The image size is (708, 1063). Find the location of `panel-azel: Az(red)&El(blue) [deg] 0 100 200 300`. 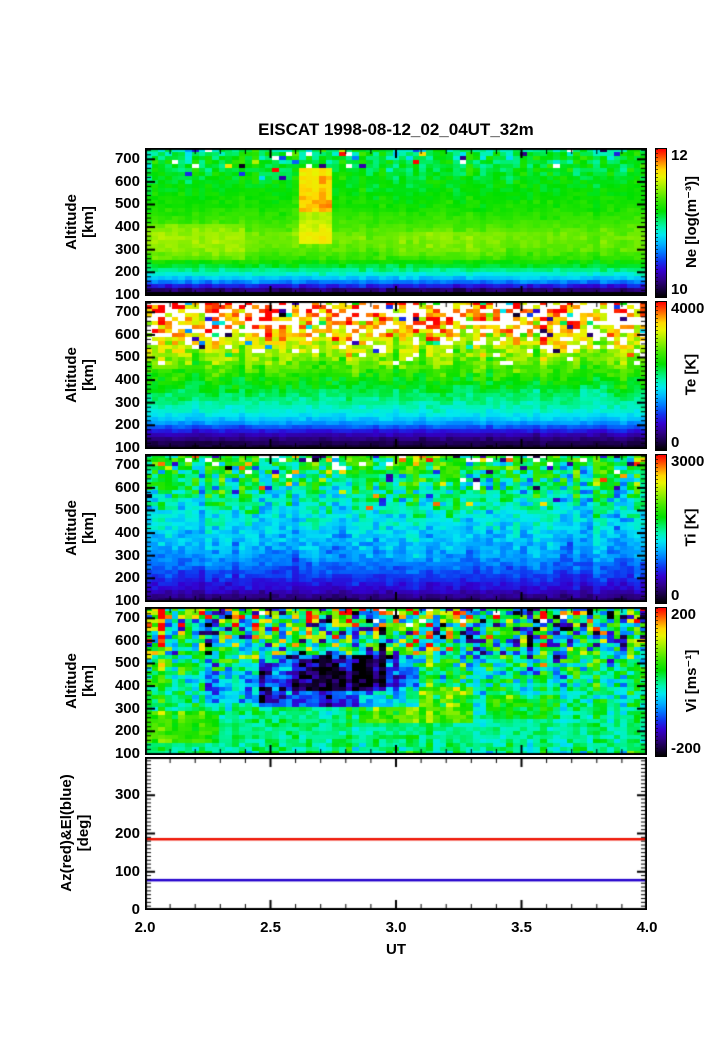

panel-azel: Az(red)&El(blue) [deg] 0 100 200 300 is located at coordinates (352, 837).